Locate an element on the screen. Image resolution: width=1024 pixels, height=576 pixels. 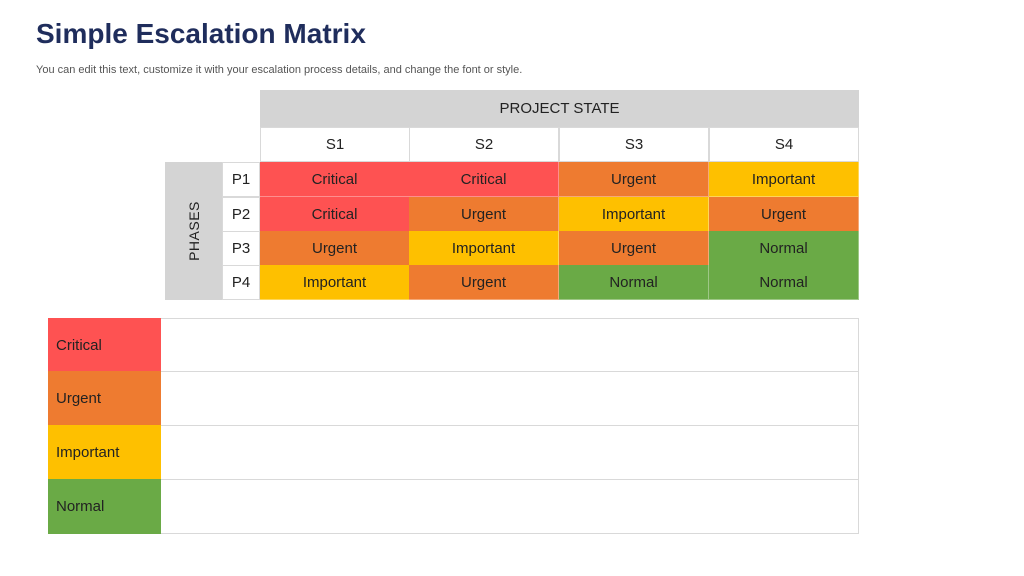
matrix-cell-p2-s4: Urgent is located at coordinates (784, 214).